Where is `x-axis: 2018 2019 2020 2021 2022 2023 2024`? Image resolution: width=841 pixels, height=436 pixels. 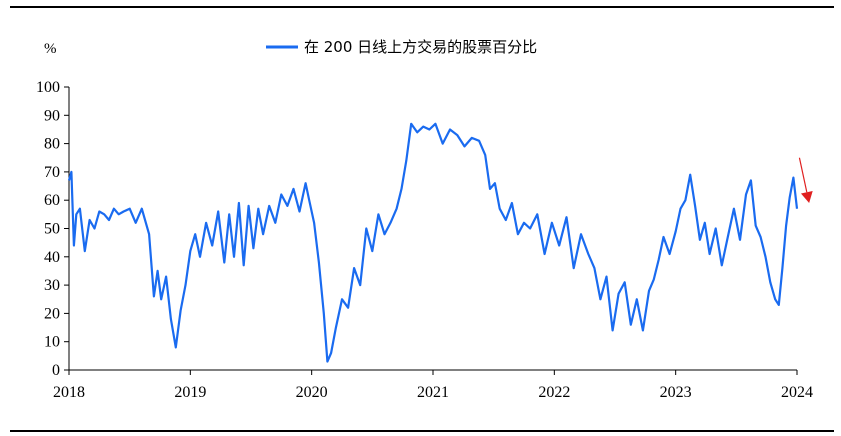 x-axis: 2018 2019 2020 2021 2022 2023 2024 is located at coordinates (433, 385).